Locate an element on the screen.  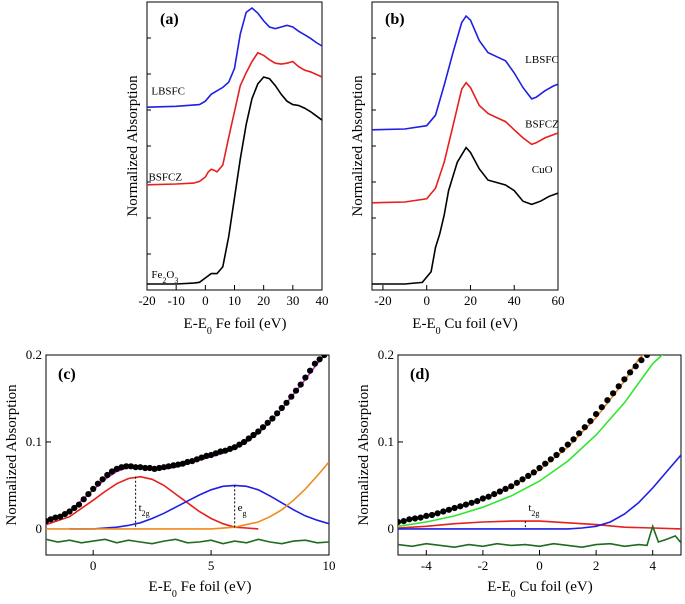
panel-d-ytick-label: 0.2 is located at coordinates (386, 354).